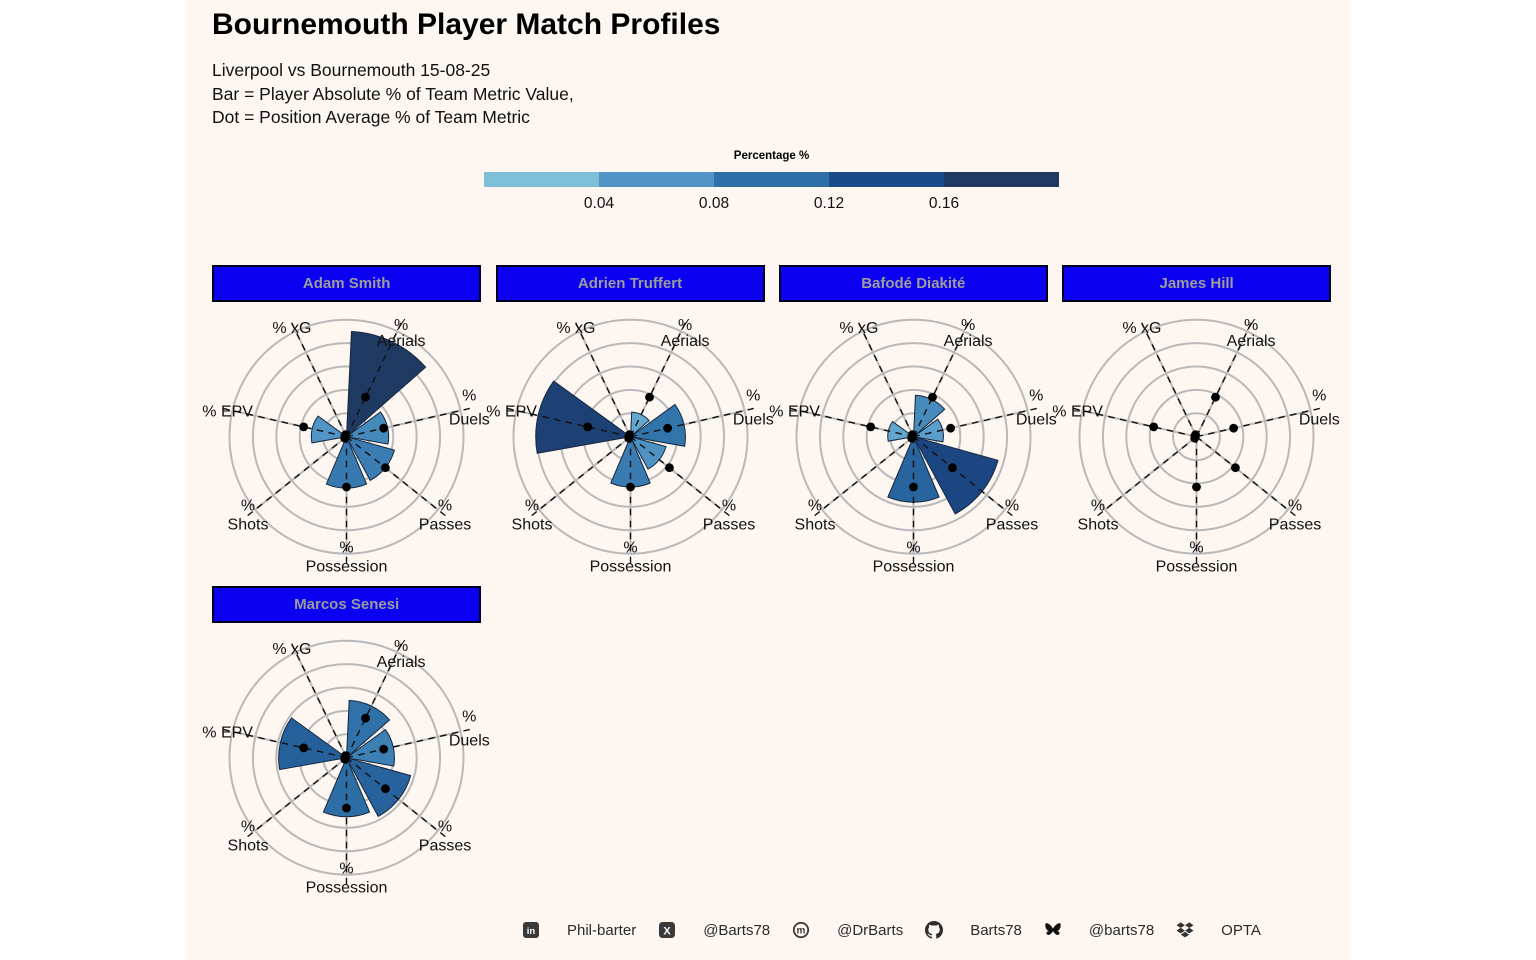 Image resolution: width=1536 pixels, height=960 pixels. I want to click on svg-text: in, so click(531, 931).